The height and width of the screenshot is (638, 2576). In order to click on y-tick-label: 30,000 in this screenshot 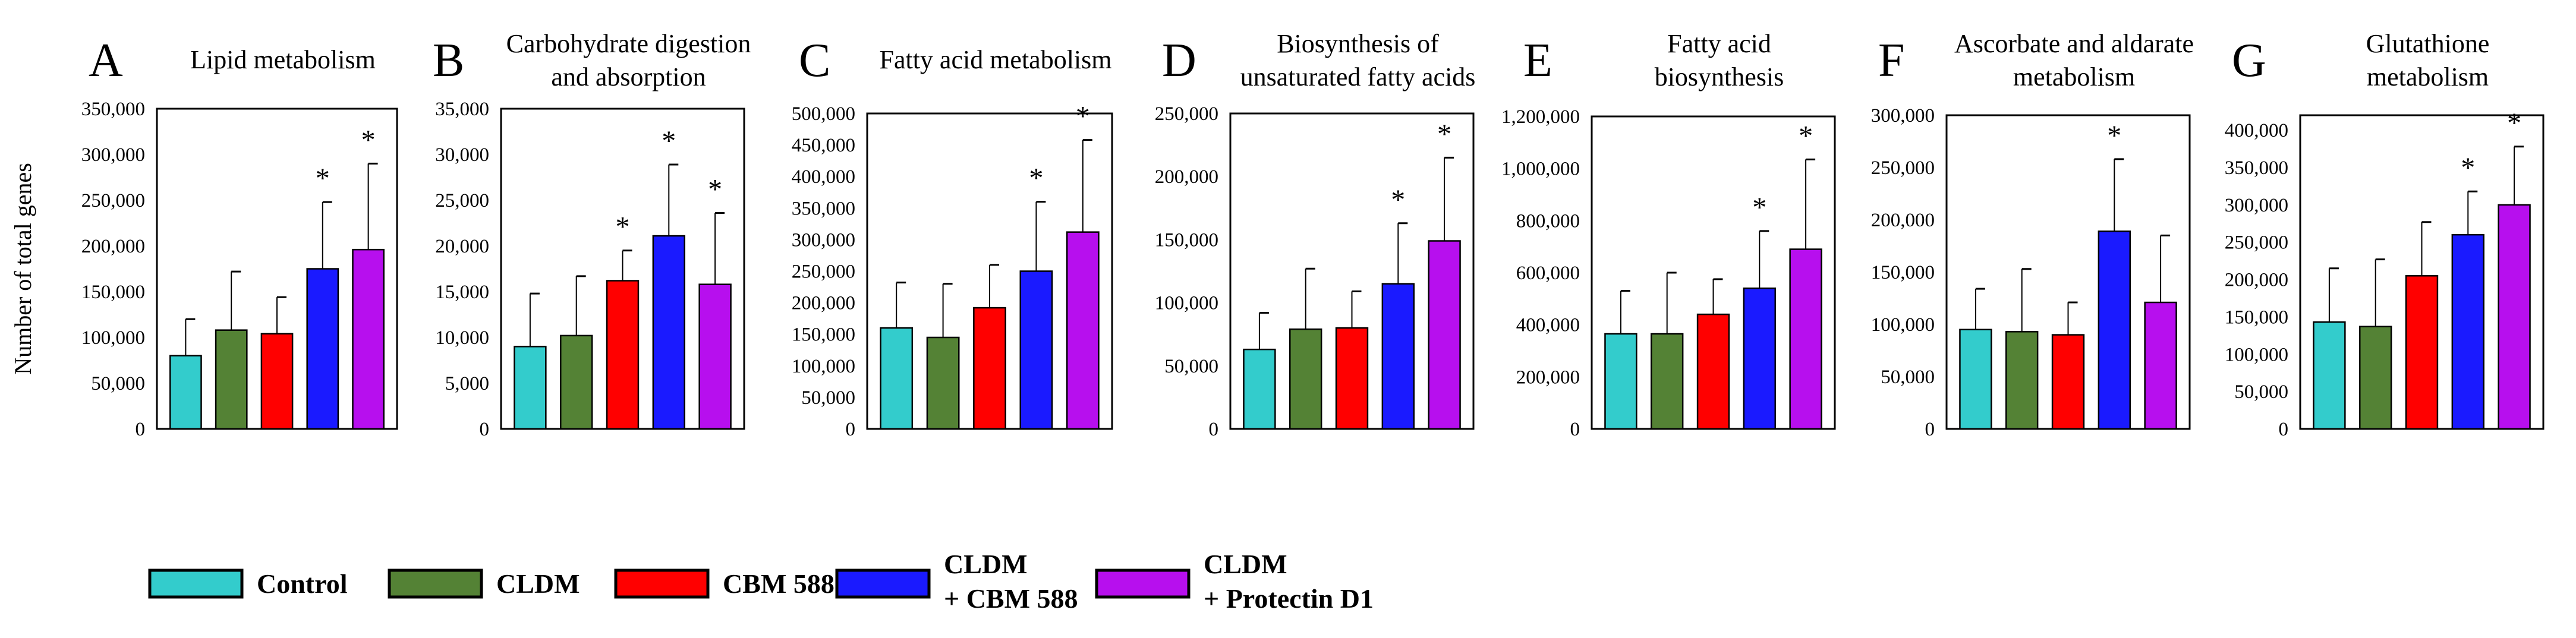, I will do `click(462, 155)`.